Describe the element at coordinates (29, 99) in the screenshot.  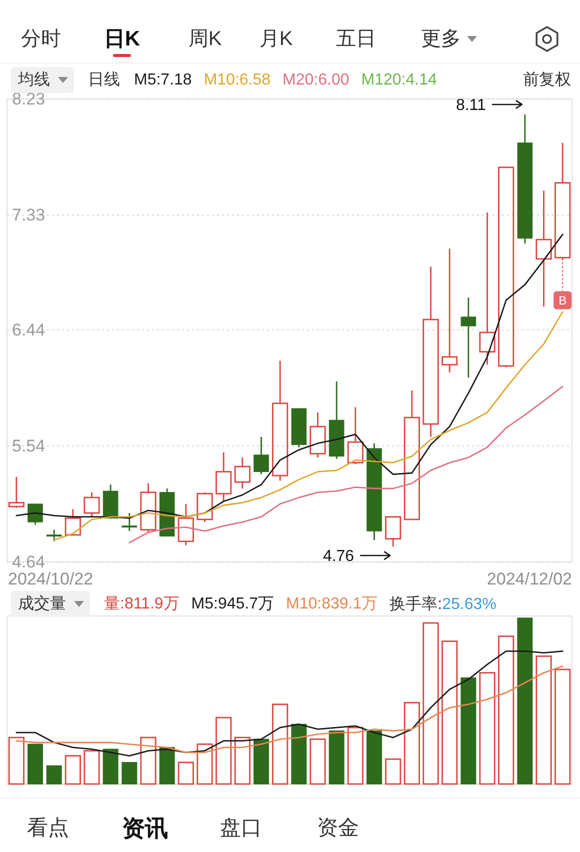
I see `y-tick-label: 8.23` at that location.